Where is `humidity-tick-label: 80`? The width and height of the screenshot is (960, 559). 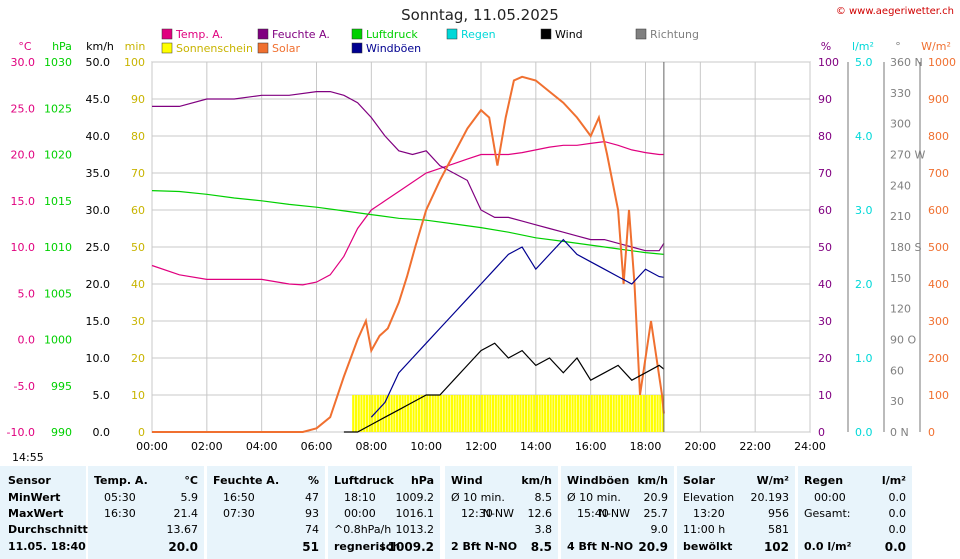 humidity-tick-label: 80 is located at coordinates (825, 136).